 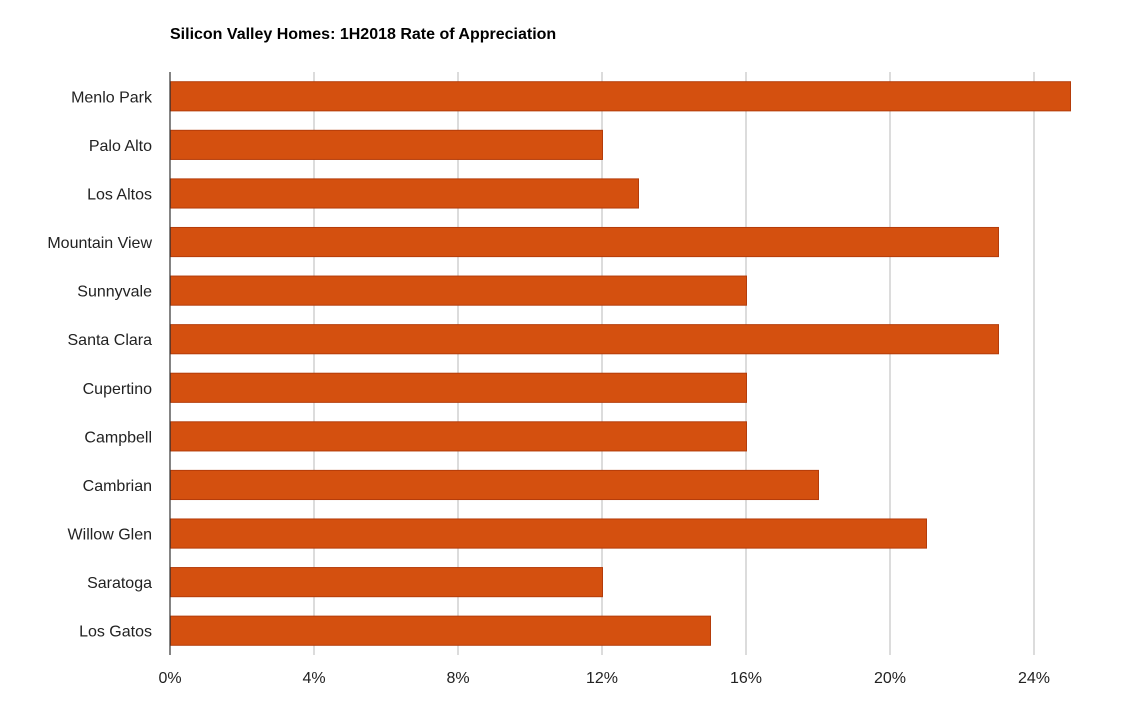 What do you see at coordinates (120, 146) in the screenshot?
I see `category-label: Palo Alto` at bounding box center [120, 146].